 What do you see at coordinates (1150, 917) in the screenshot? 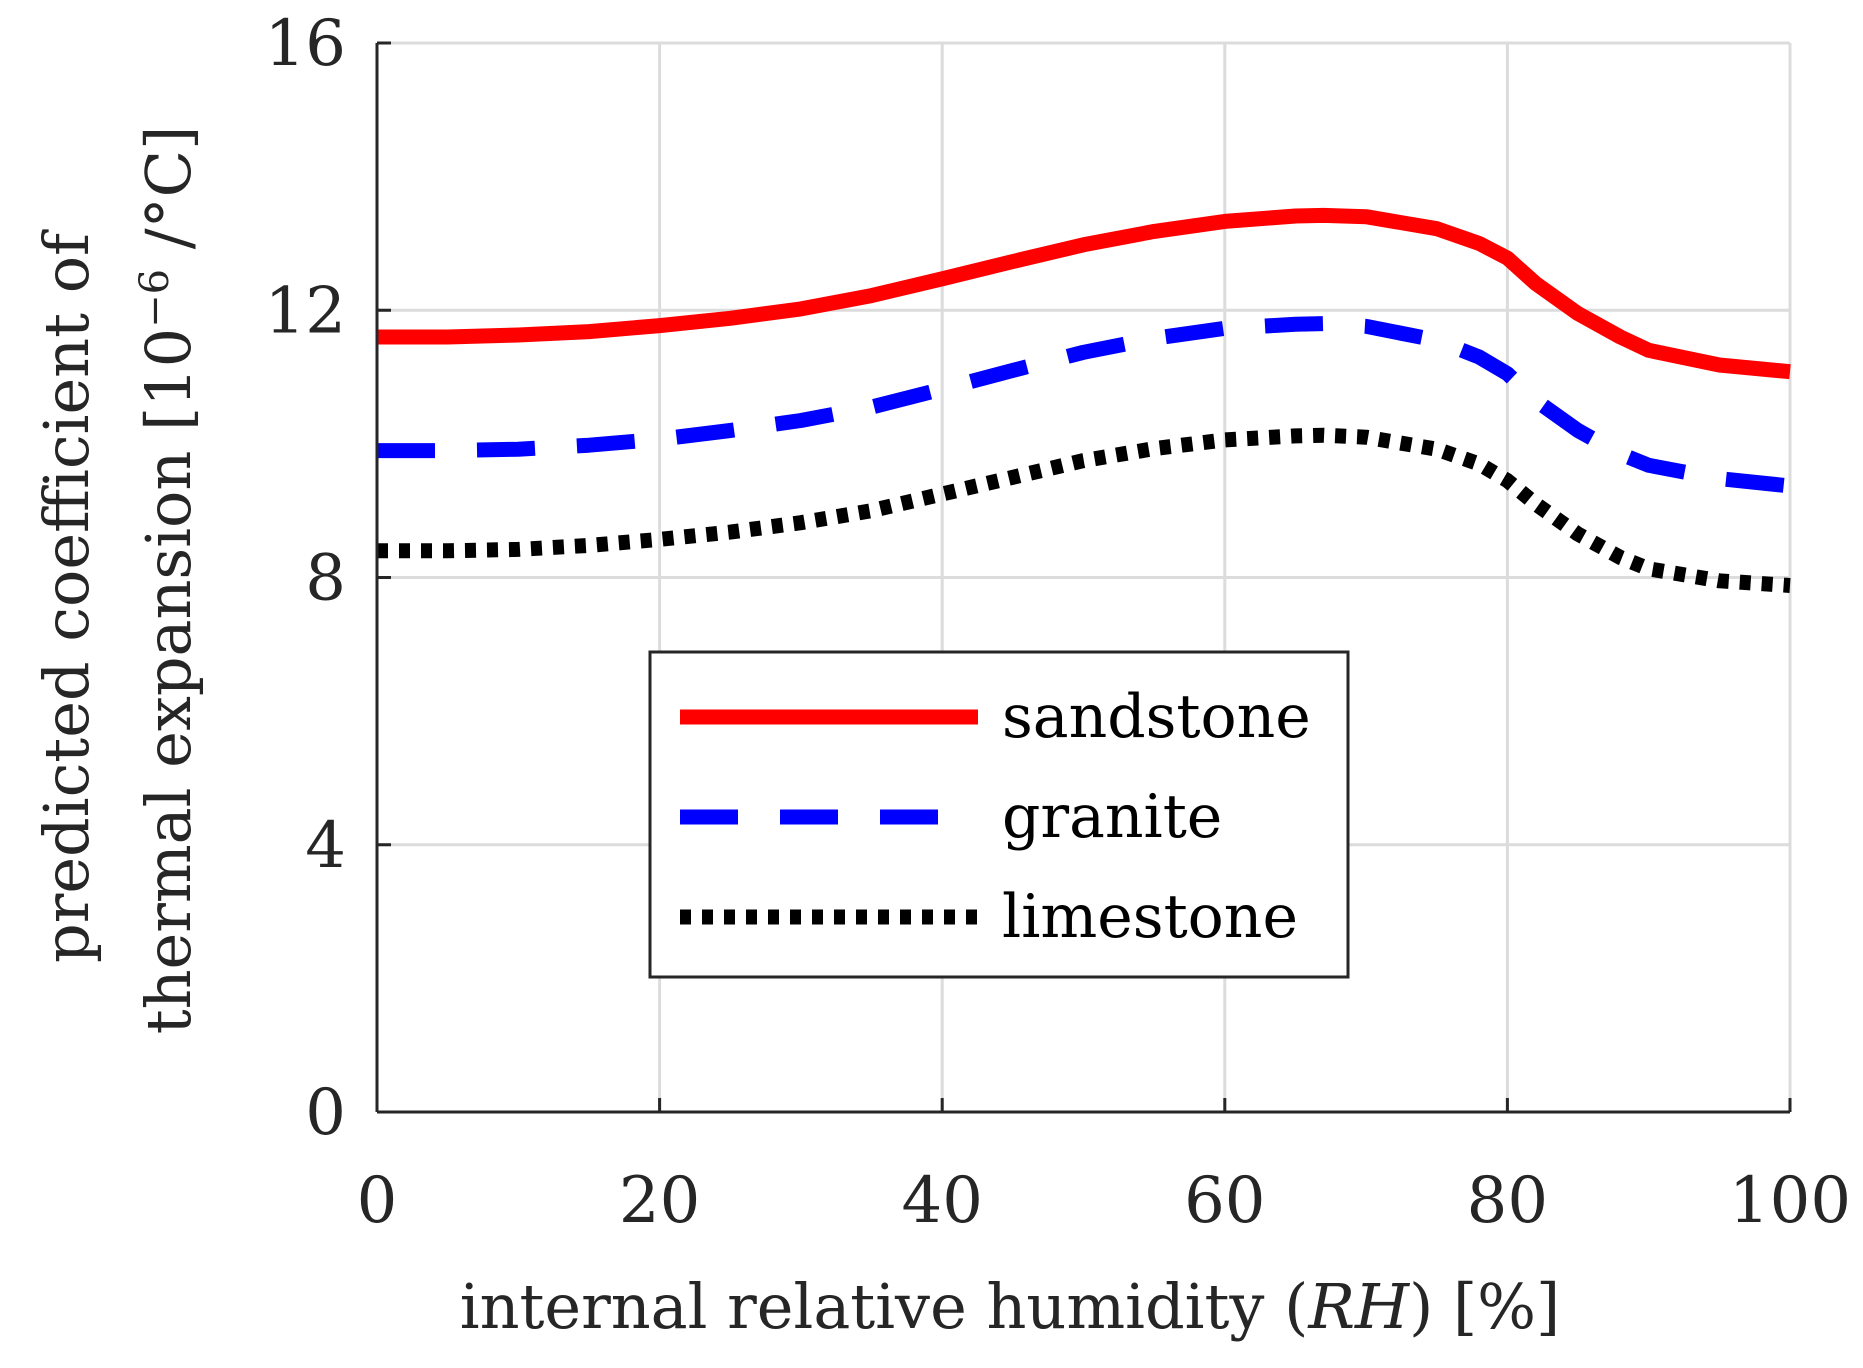
I see `legend-label-limestone: limestone` at bounding box center [1150, 917].